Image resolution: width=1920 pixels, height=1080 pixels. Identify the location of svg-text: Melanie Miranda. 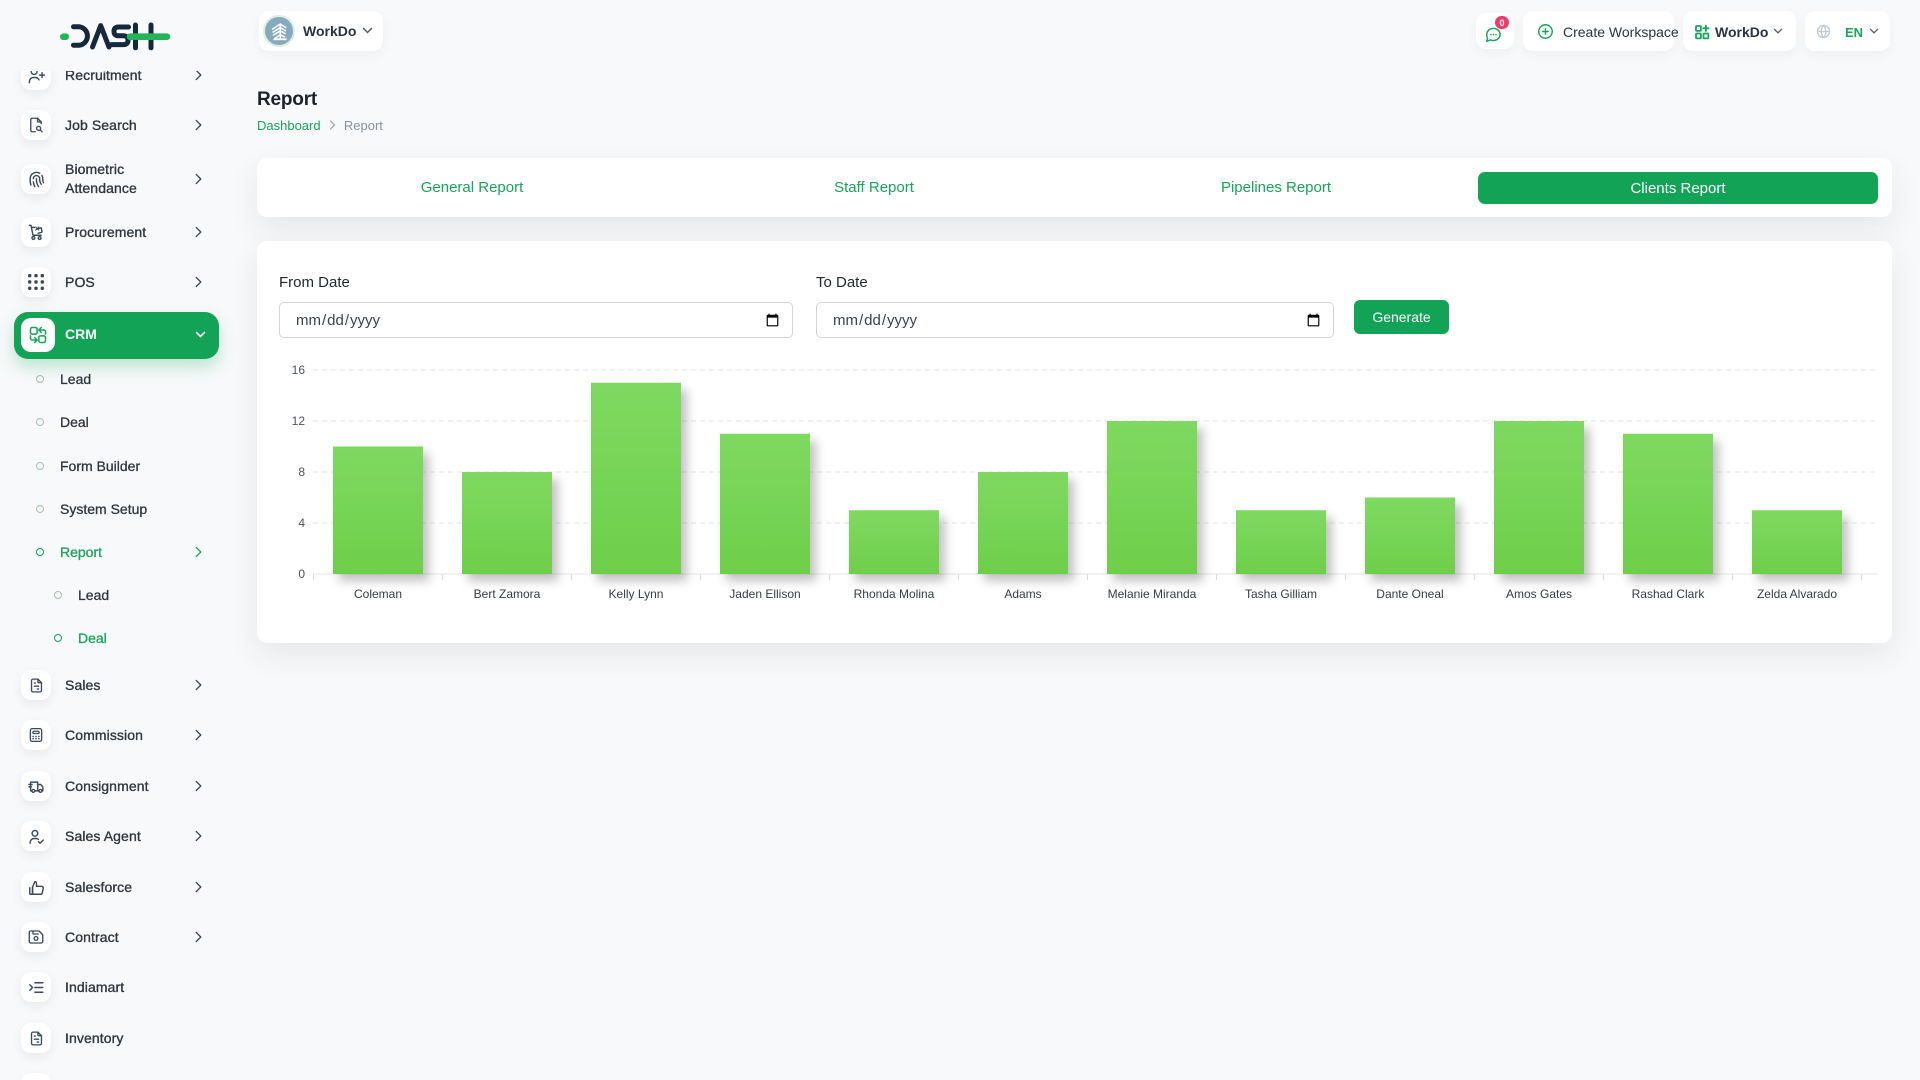
(1152, 594).